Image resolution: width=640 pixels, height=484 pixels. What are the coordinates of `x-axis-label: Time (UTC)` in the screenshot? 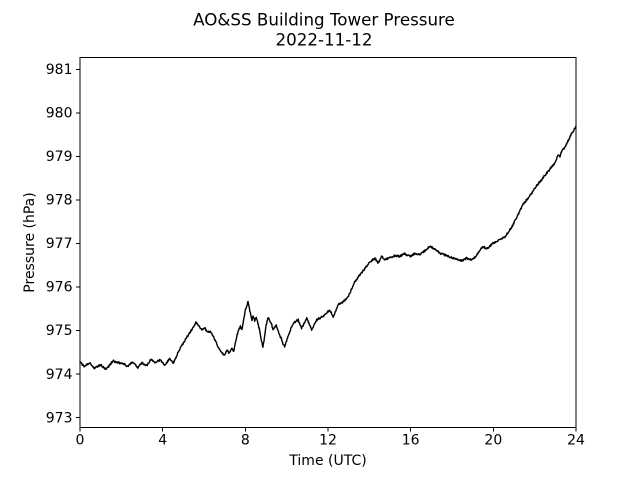 It's located at (327, 461).